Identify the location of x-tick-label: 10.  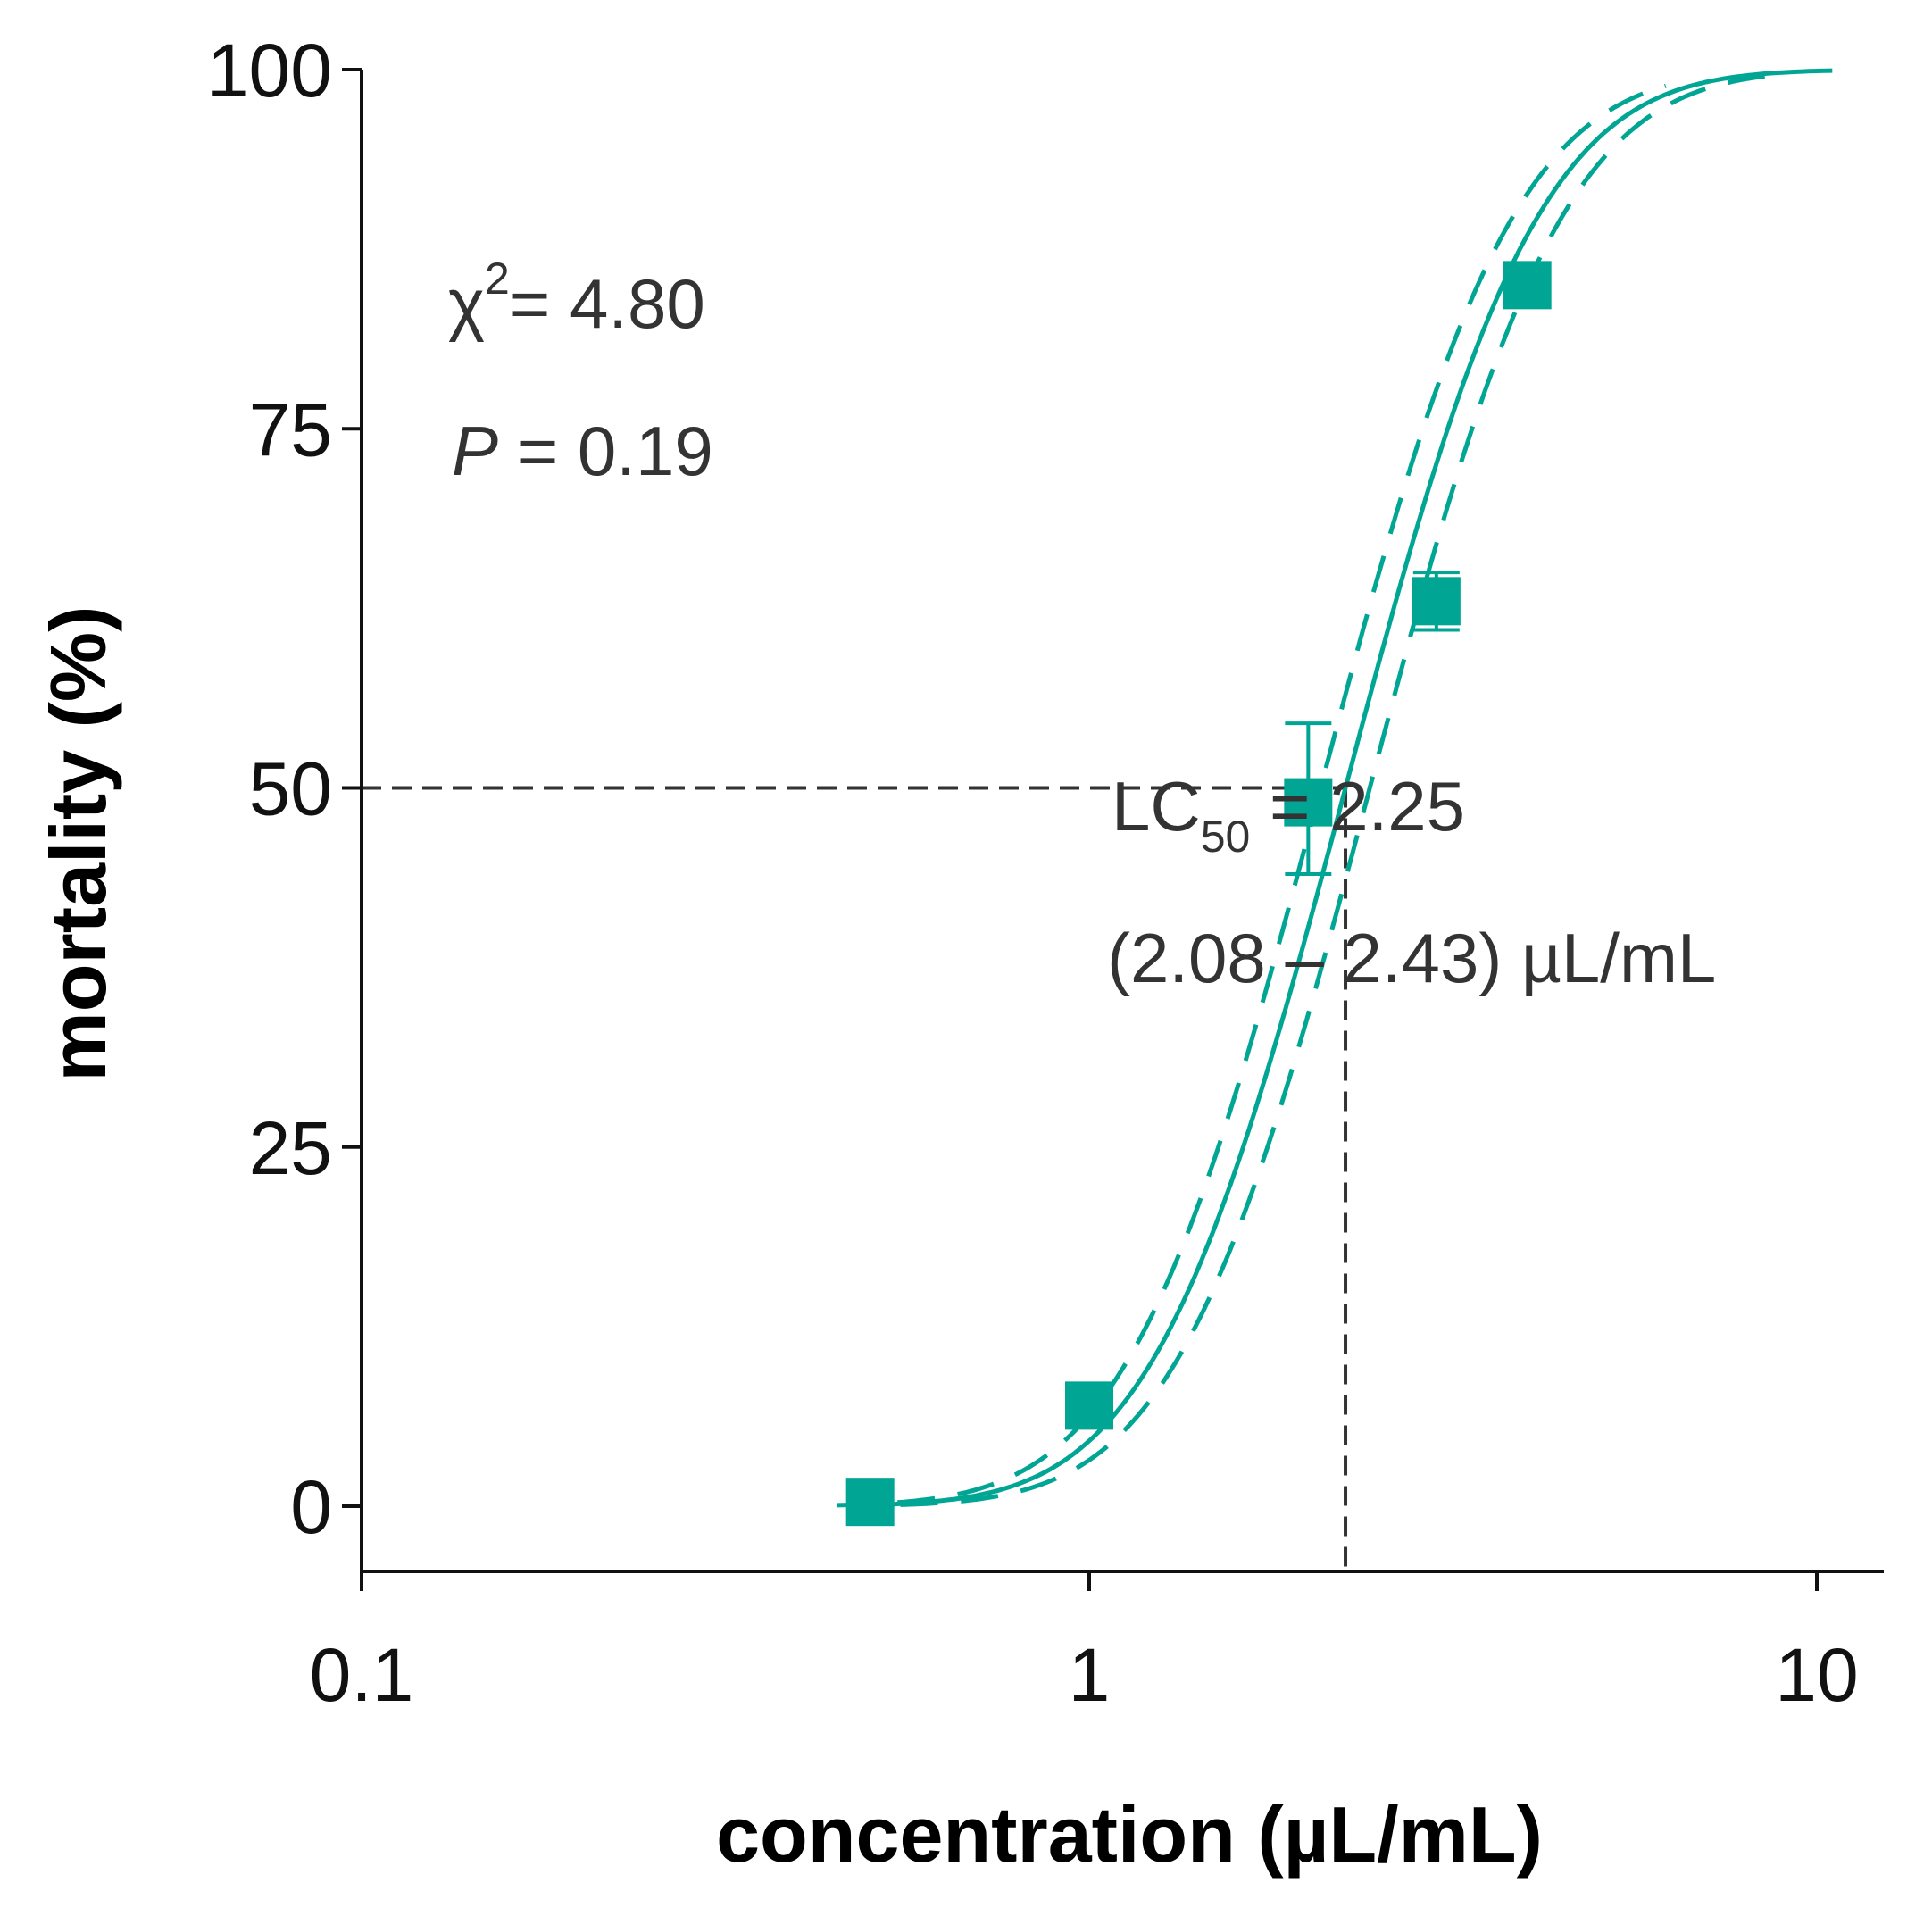
(1816, 1675).